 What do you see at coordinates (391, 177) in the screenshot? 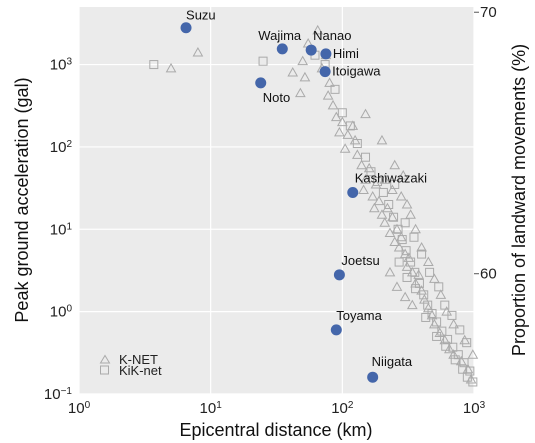
I see `city-label-kashiwazaki: Kashiwazaki` at bounding box center [391, 177].